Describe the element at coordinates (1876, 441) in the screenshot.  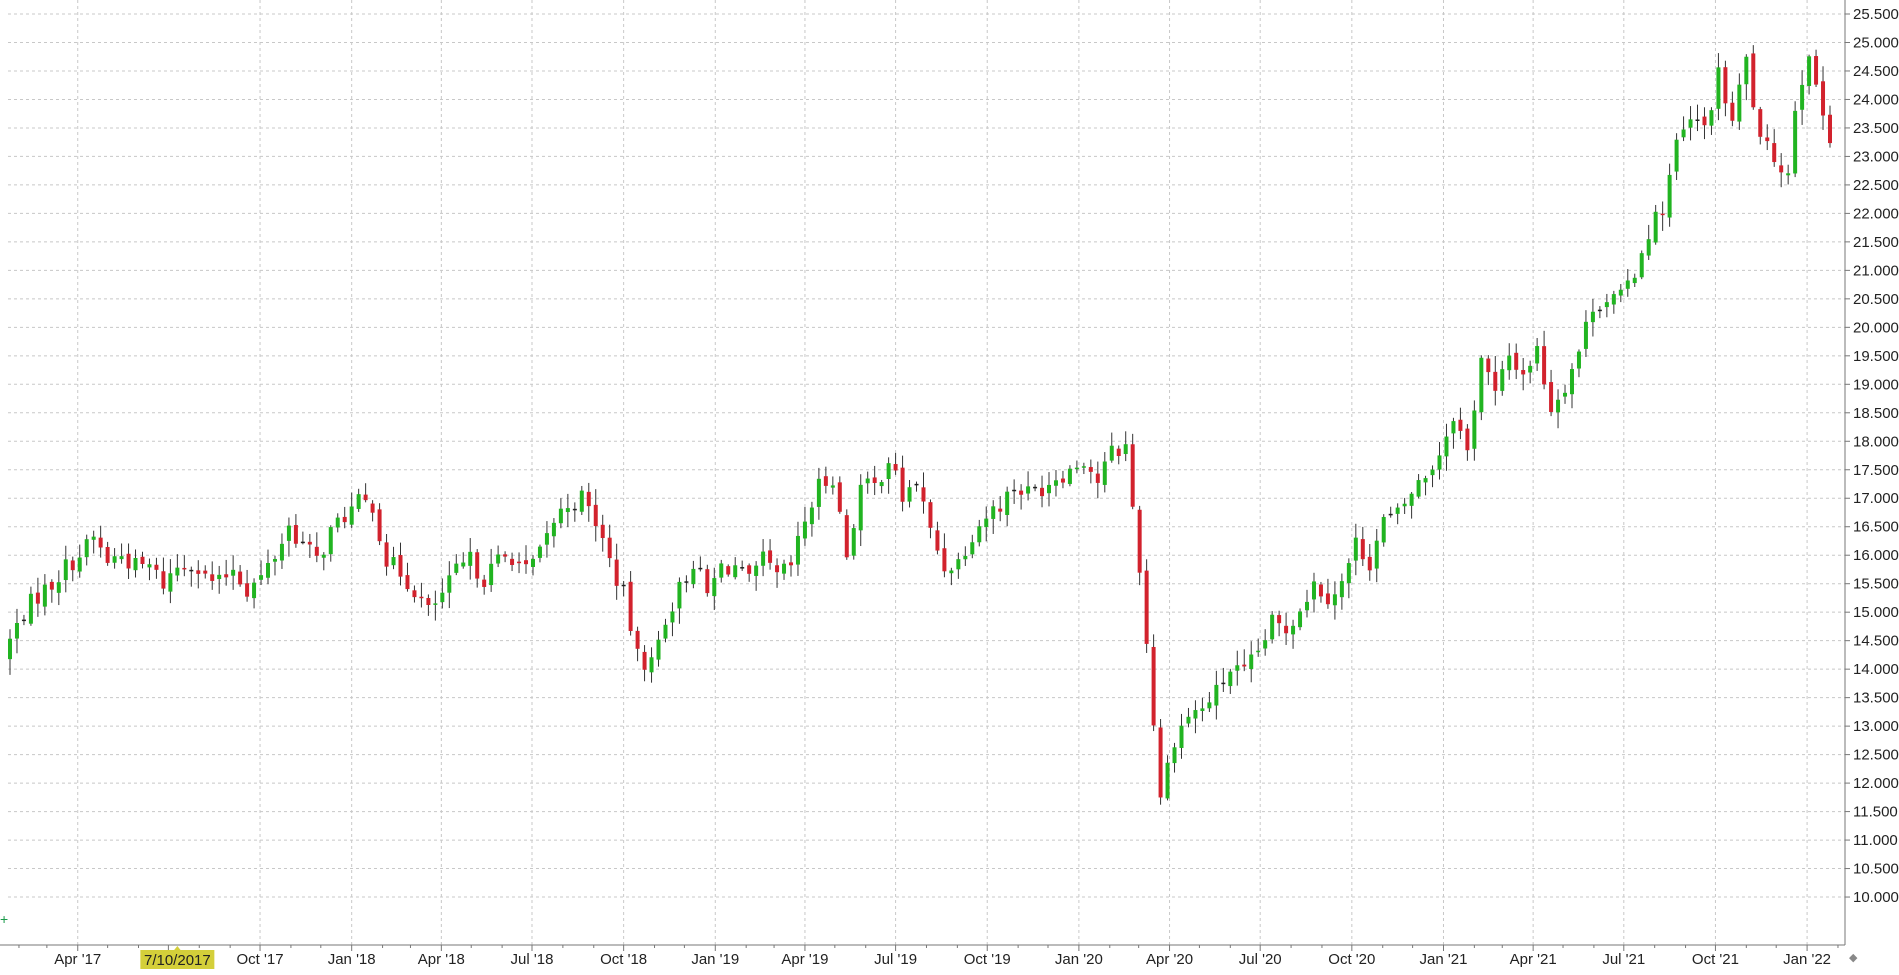
I see `y-tick-label: 18.000` at that location.